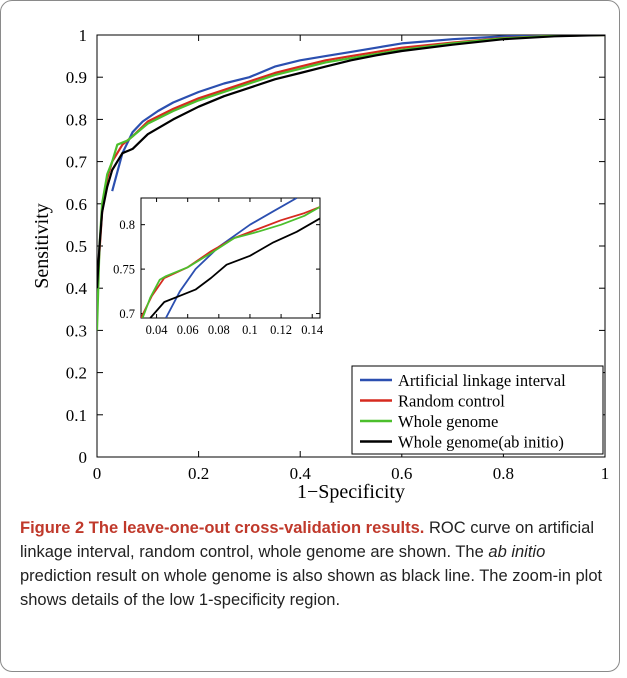  I want to click on main-y-tick-label: 0.9, so click(76, 77).